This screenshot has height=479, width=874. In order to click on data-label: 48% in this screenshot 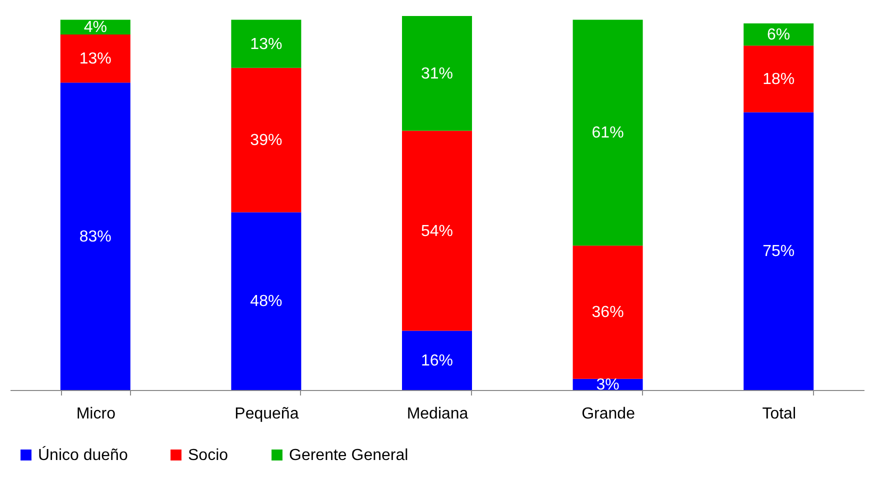, I will do `click(266, 301)`.